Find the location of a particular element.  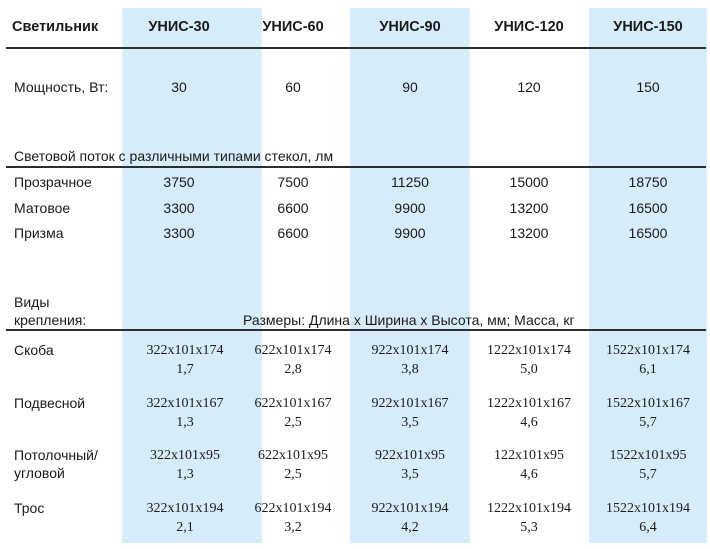

mass-value: 5,0 is located at coordinates (529, 369).